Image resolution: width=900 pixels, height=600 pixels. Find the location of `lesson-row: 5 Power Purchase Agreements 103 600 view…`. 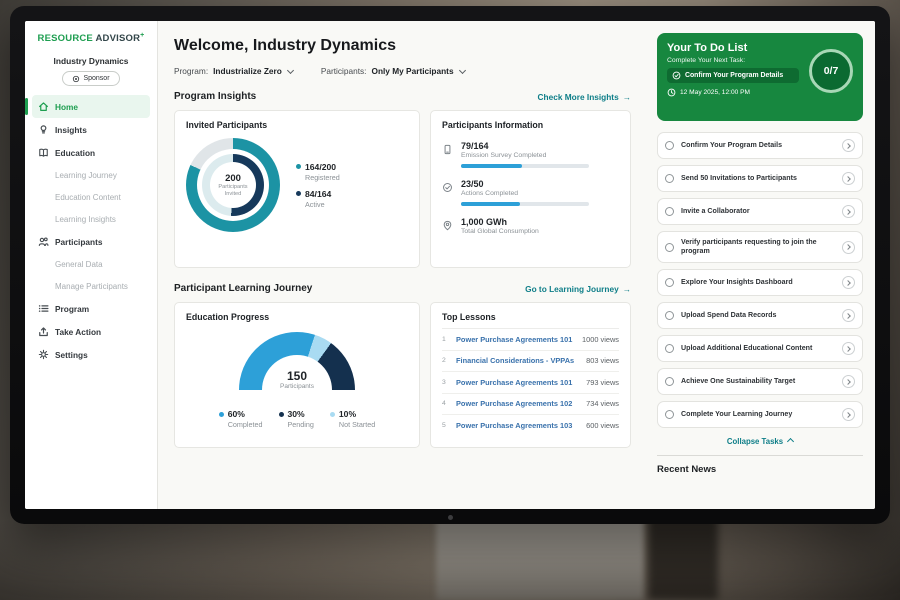

lesson-row: 5 Power Purchase Agreements 103 600 view… is located at coordinates (530, 426).